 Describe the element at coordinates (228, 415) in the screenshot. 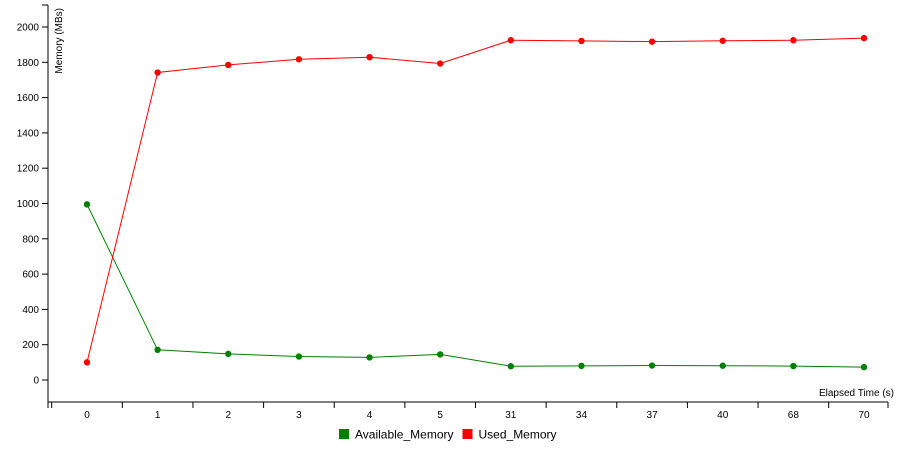

I see `x-tick-label: 2` at that location.